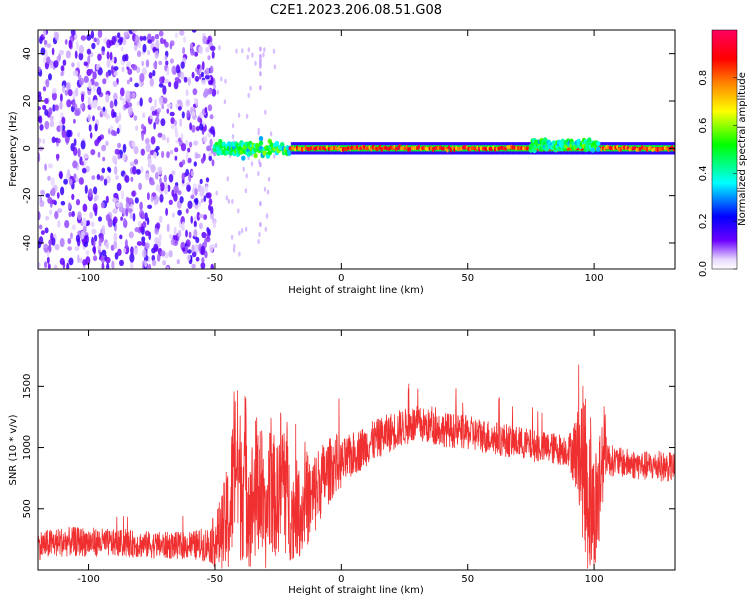 This screenshot has height=600, width=750. Describe the element at coordinates (724, 149) in the screenshot. I see `colorbar-gradient` at that location.